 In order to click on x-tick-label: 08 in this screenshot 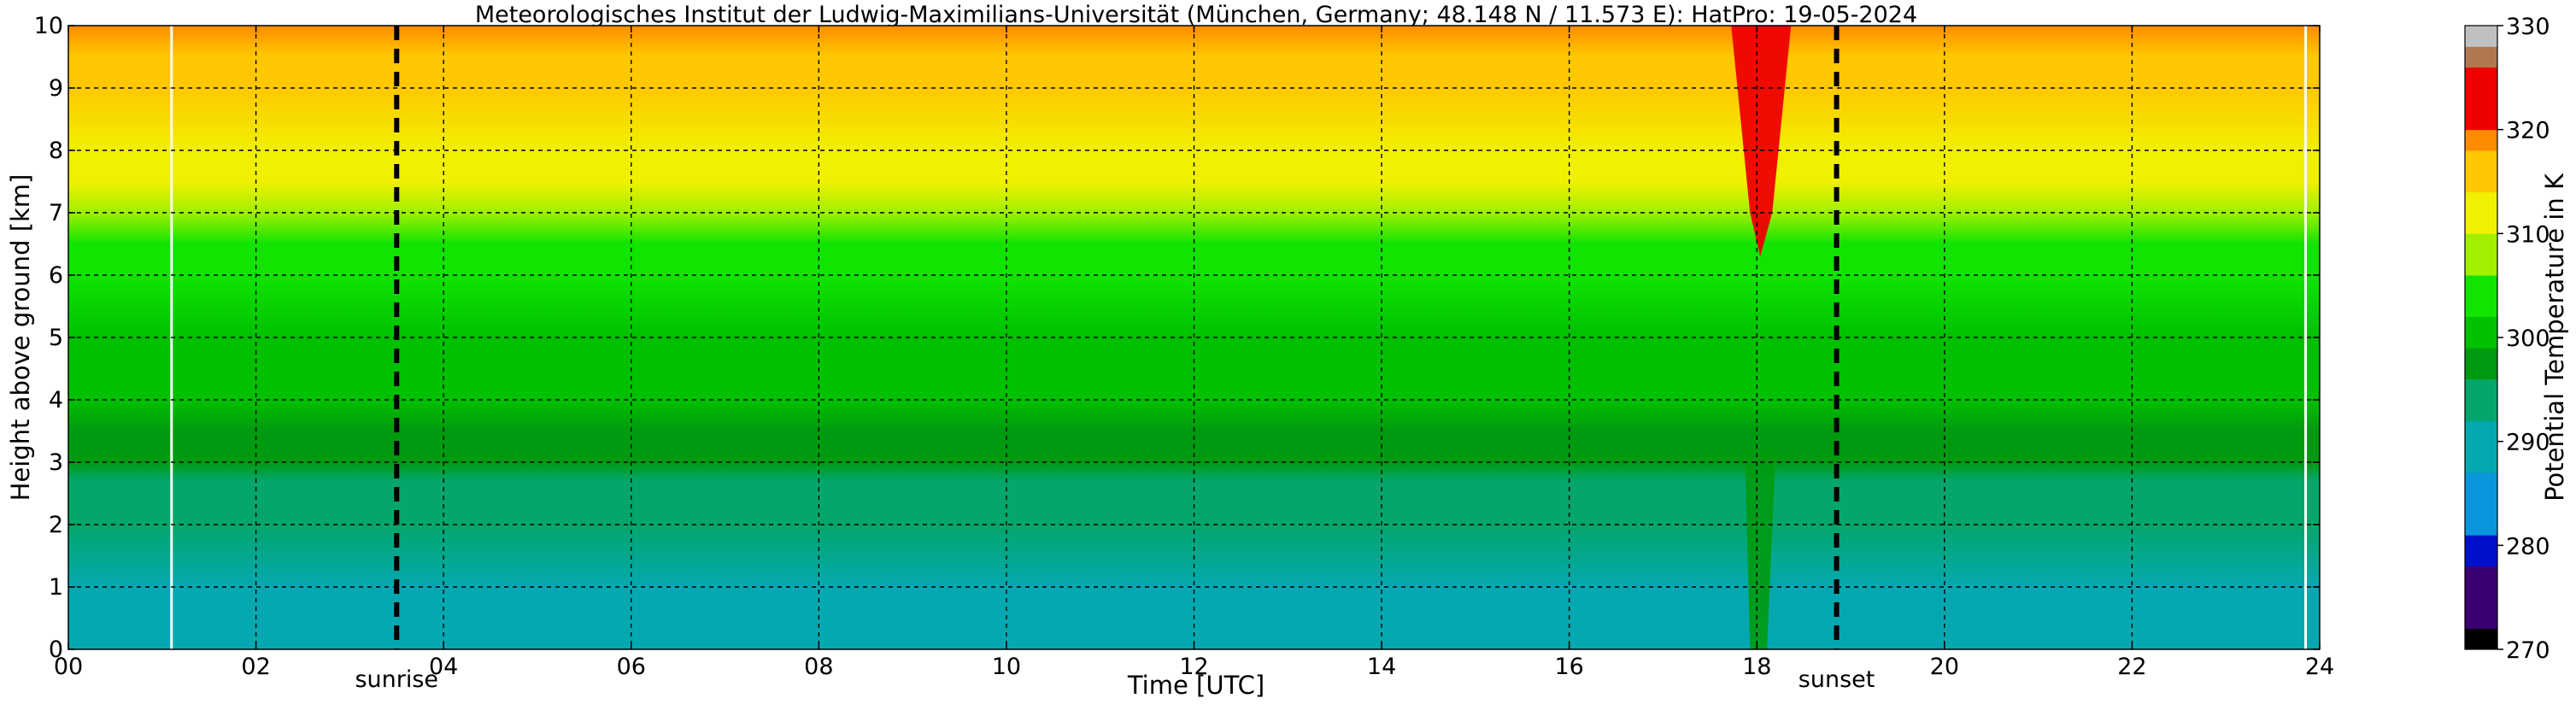, I will do `click(818, 667)`.